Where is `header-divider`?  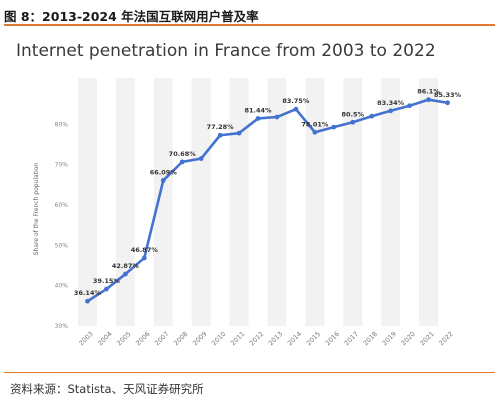
header-divider is located at coordinates (249, 25).